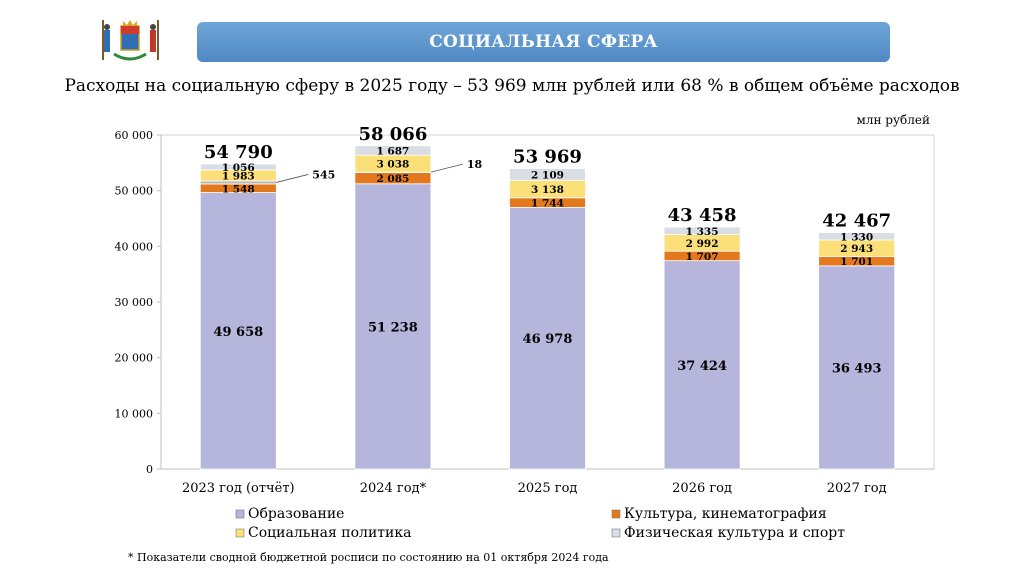  I want to click on data-label: 2 992, so click(702, 244).